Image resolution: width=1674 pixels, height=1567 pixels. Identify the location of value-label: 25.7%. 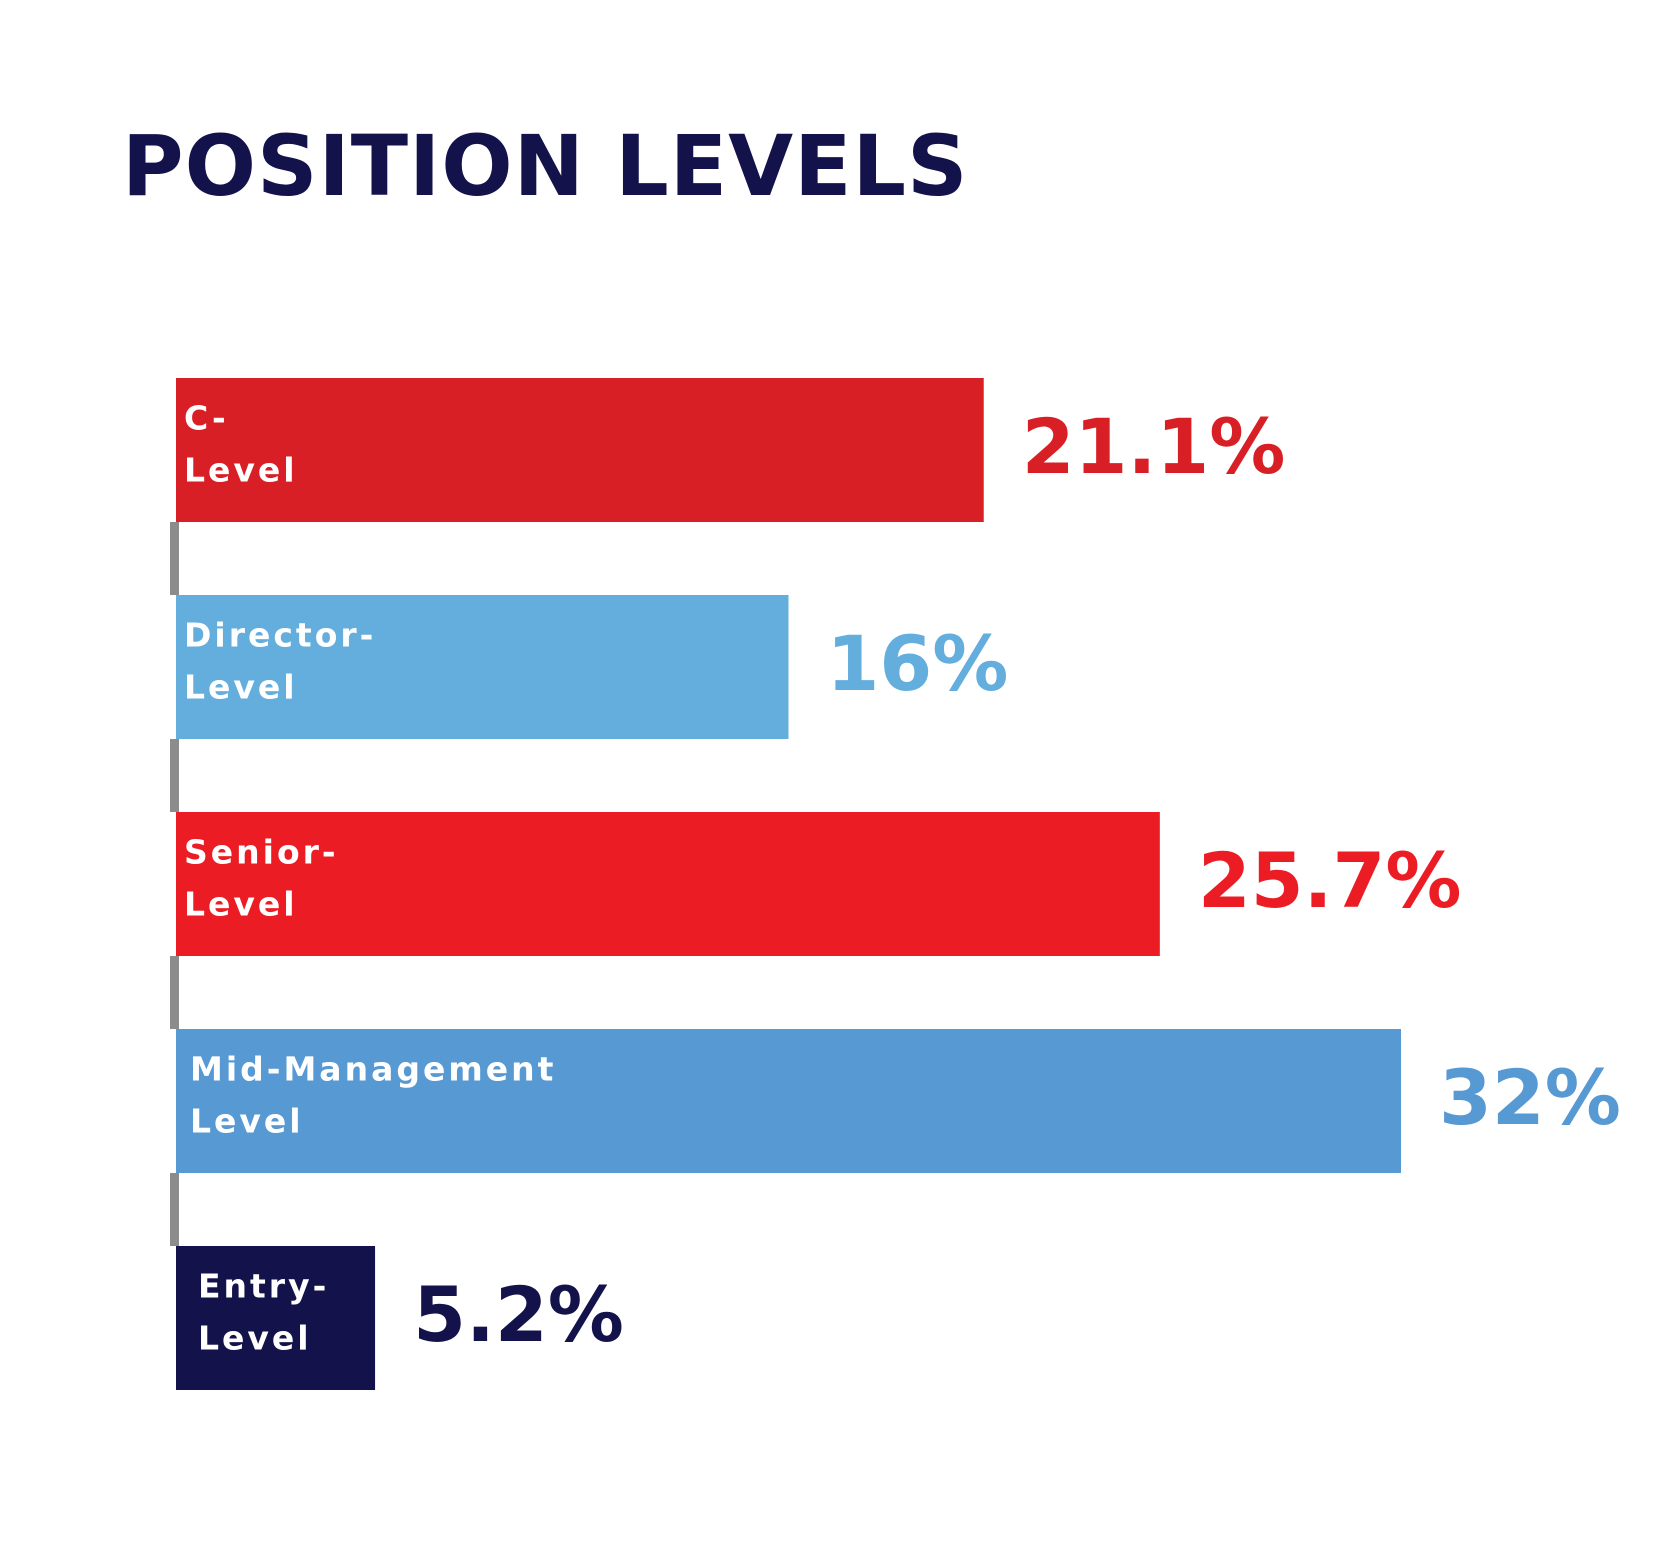
(1330, 880).